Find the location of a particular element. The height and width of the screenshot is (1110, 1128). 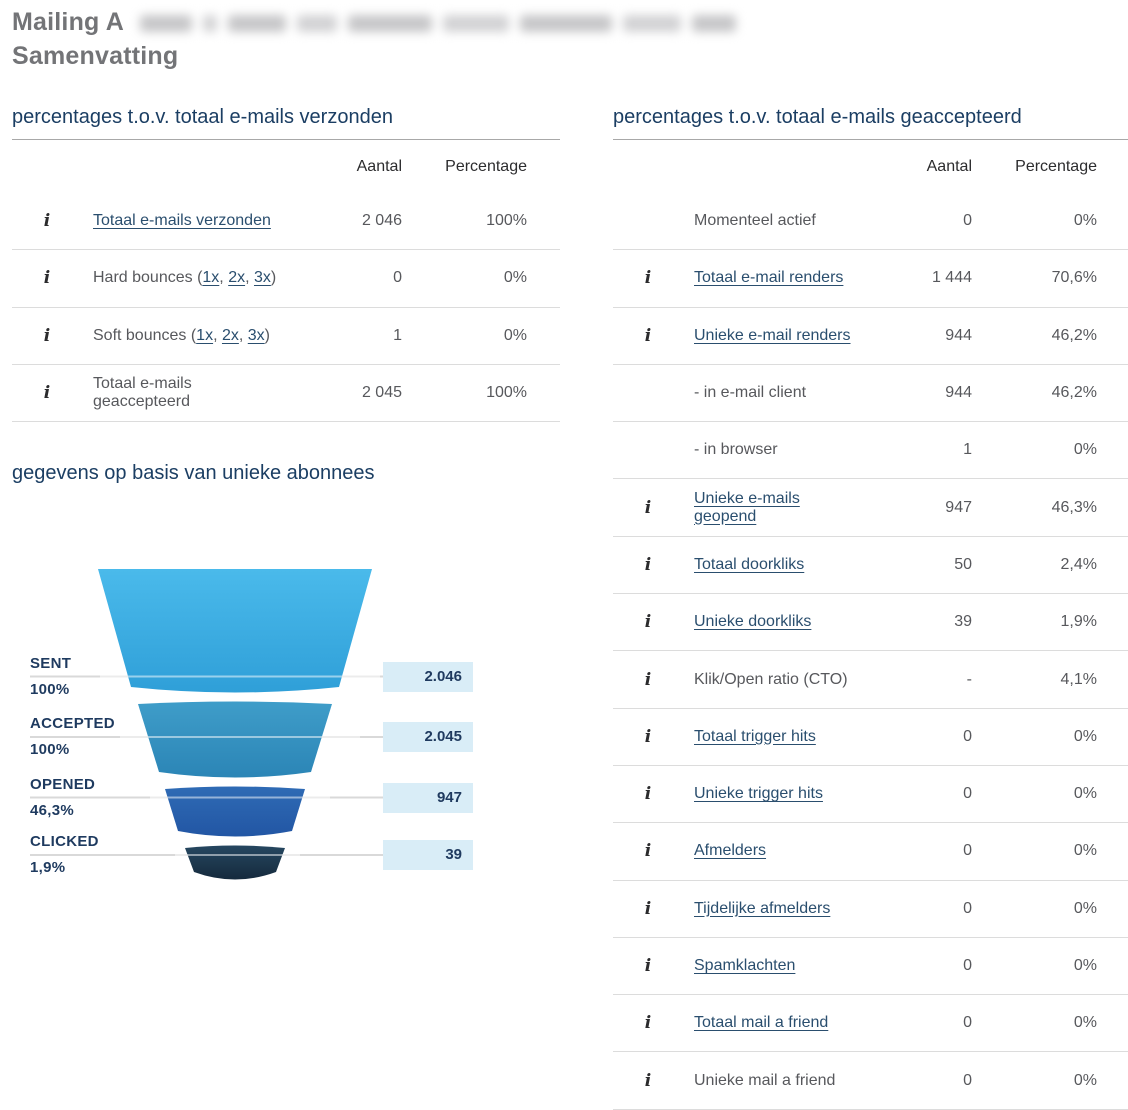

table-row: i Hard bounces (1x, 2x, 3x) 0 0% is located at coordinates (286, 279).